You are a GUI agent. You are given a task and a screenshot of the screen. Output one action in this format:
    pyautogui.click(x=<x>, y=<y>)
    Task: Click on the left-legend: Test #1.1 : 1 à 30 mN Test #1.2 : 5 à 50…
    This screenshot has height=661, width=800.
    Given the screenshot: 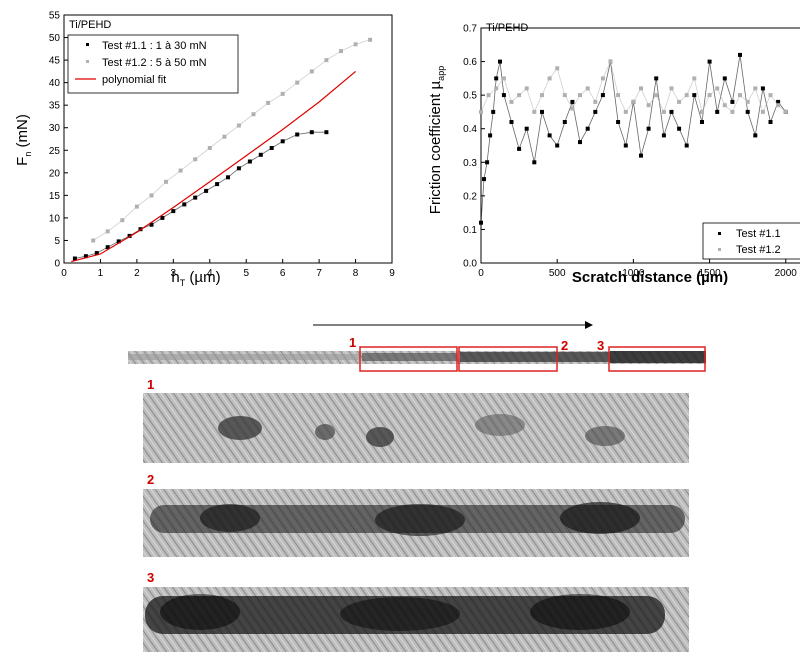 What is the action you would take?
    pyautogui.click(x=153, y=64)
    